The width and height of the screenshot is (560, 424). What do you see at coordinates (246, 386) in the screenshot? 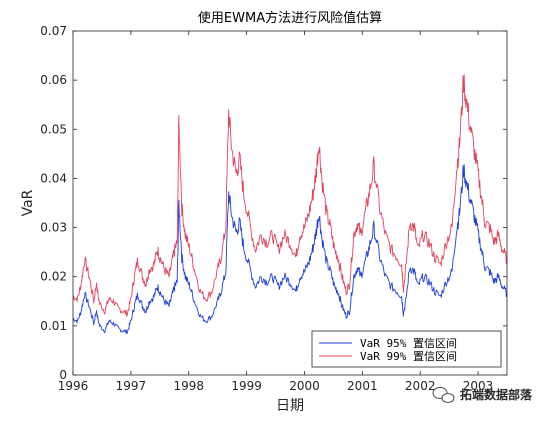
I see `x-tick-label: 1999` at bounding box center [246, 386].